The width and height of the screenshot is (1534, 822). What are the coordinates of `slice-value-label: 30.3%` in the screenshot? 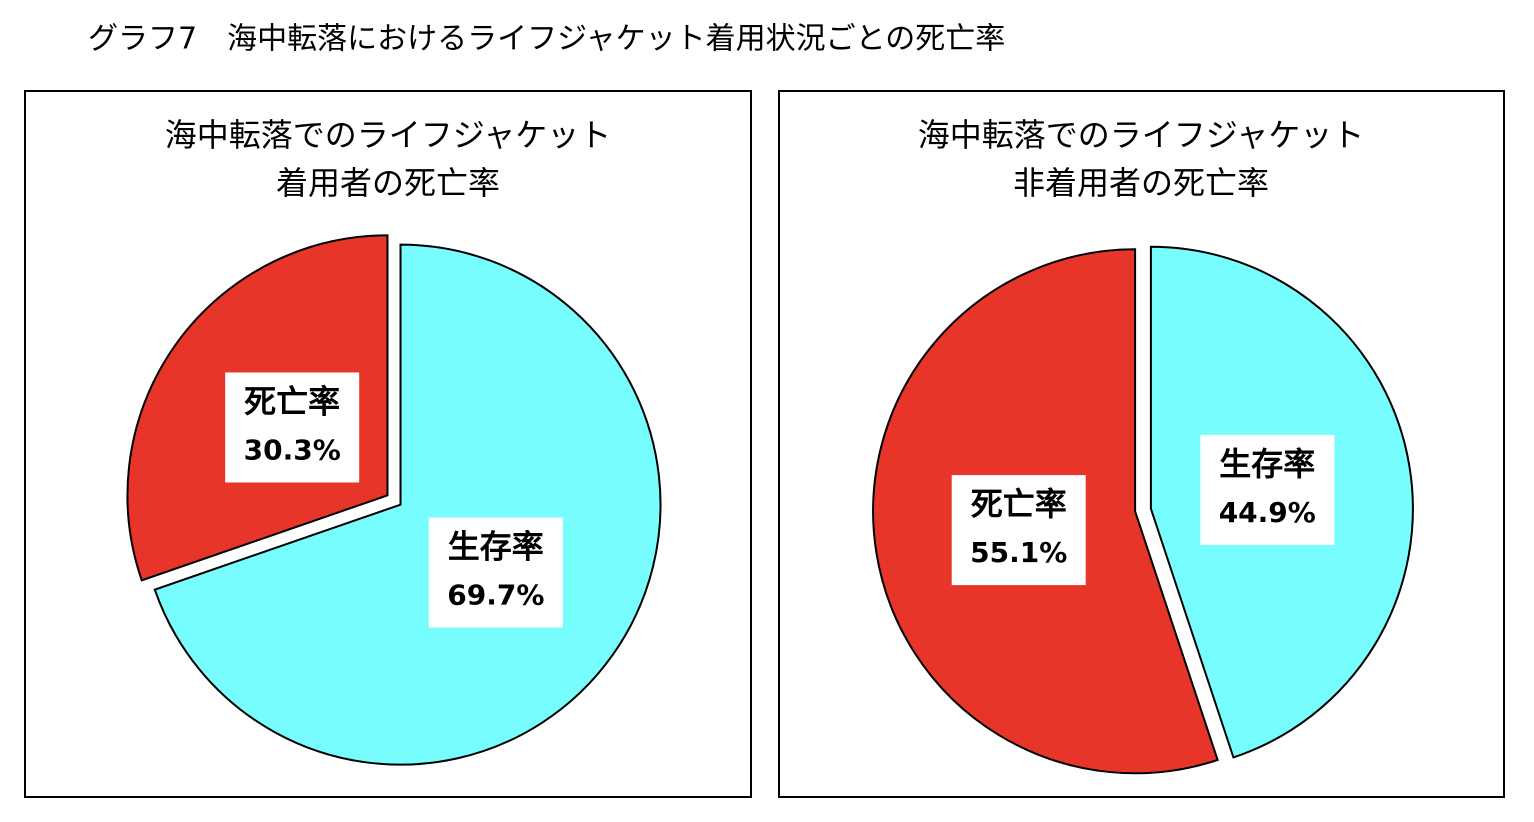 It's located at (292, 449).